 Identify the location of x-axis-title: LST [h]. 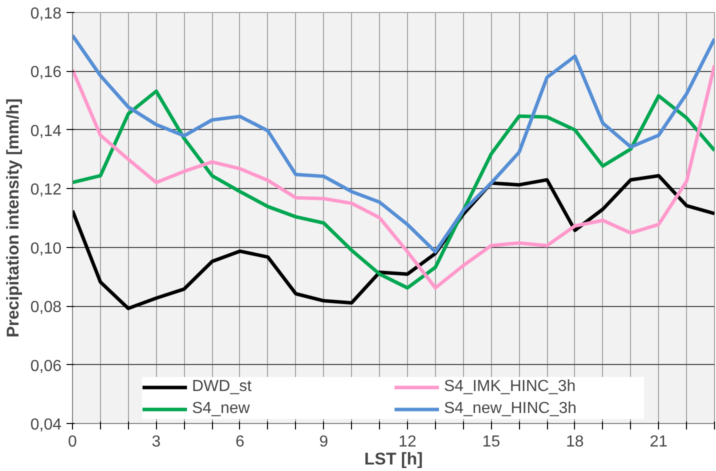
(393, 459).